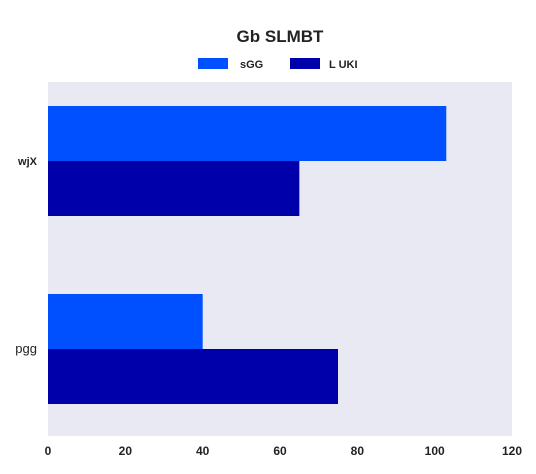 The image size is (536, 474). What do you see at coordinates (26, 256) in the screenshot?
I see `category-axis: wjX pgg` at bounding box center [26, 256].